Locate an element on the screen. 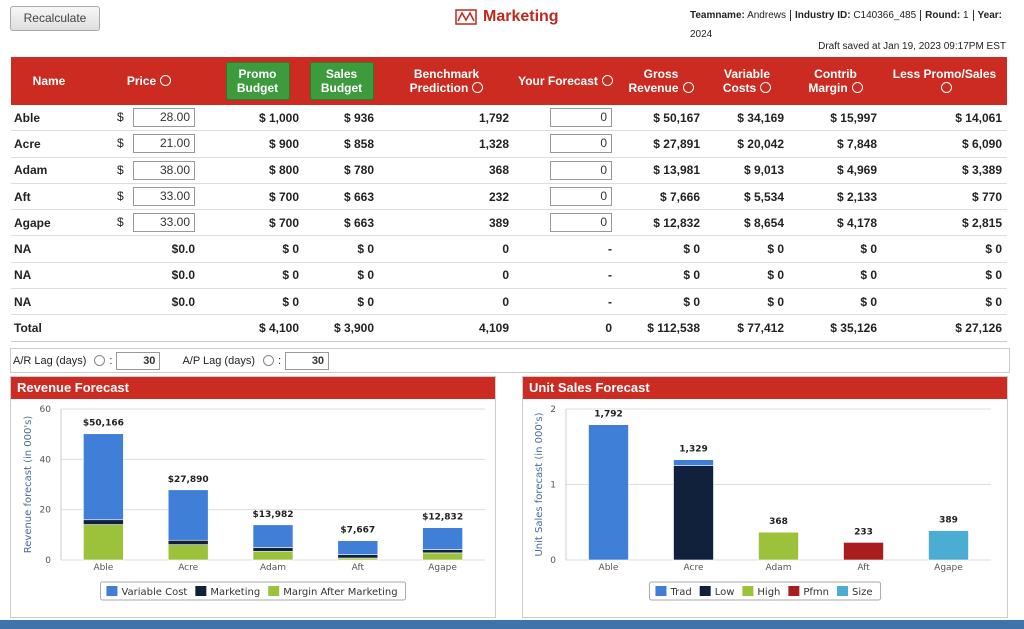 The height and width of the screenshot is (629, 1024). header-label: Variable Costs is located at coordinates (746, 81).